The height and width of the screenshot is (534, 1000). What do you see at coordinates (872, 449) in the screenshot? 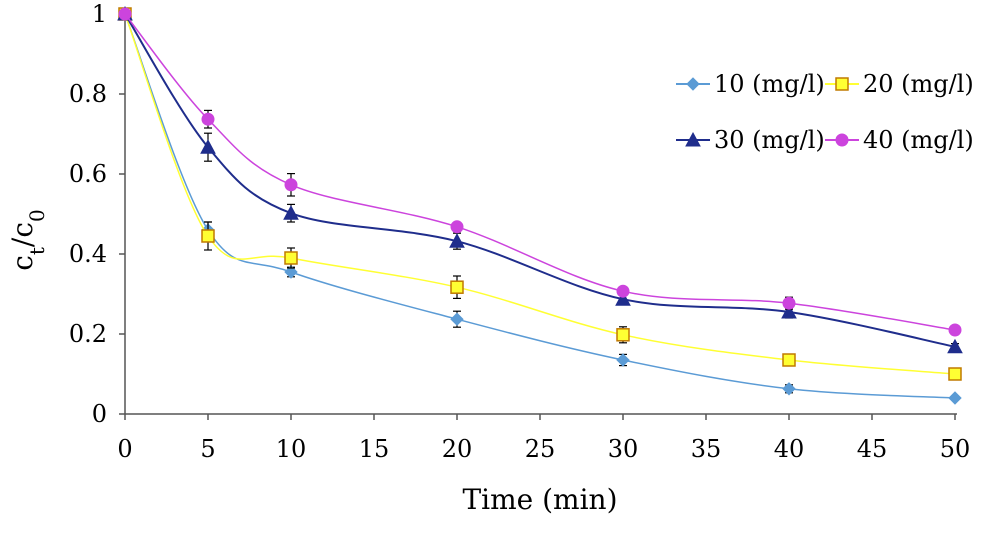
I see `x-tick-label: 45` at bounding box center [872, 449].